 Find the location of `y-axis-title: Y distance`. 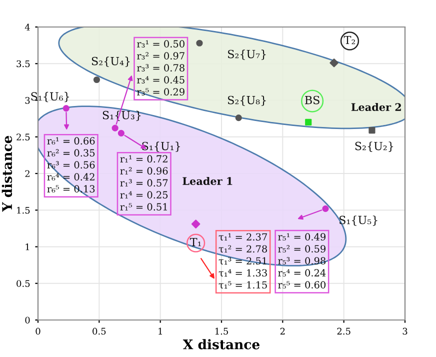

y-axis-title: Y distance is located at coordinates (7, 174).